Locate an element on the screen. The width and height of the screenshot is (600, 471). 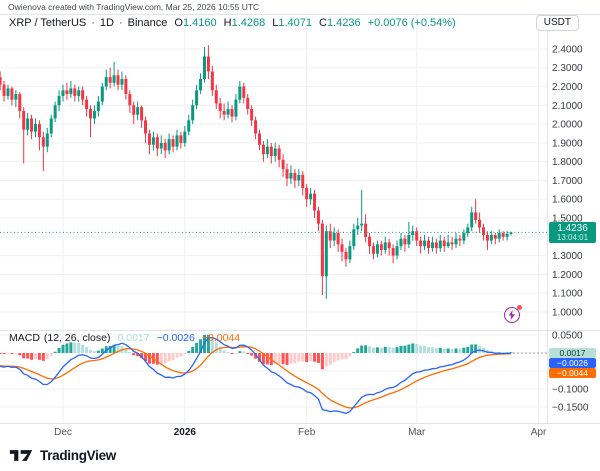
ohlc-high: H1.4268 is located at coordinates (245, 23).